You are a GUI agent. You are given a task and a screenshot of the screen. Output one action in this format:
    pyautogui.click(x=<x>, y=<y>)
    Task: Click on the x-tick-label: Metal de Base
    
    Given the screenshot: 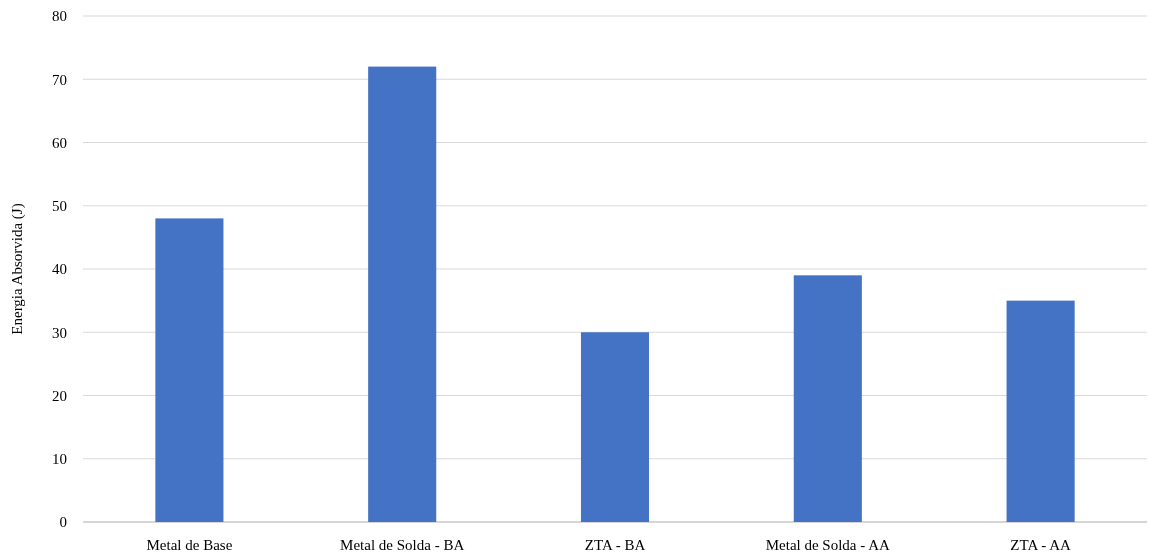 What is the action you would take?
    pyautogui.click(x=189, y=545)
    